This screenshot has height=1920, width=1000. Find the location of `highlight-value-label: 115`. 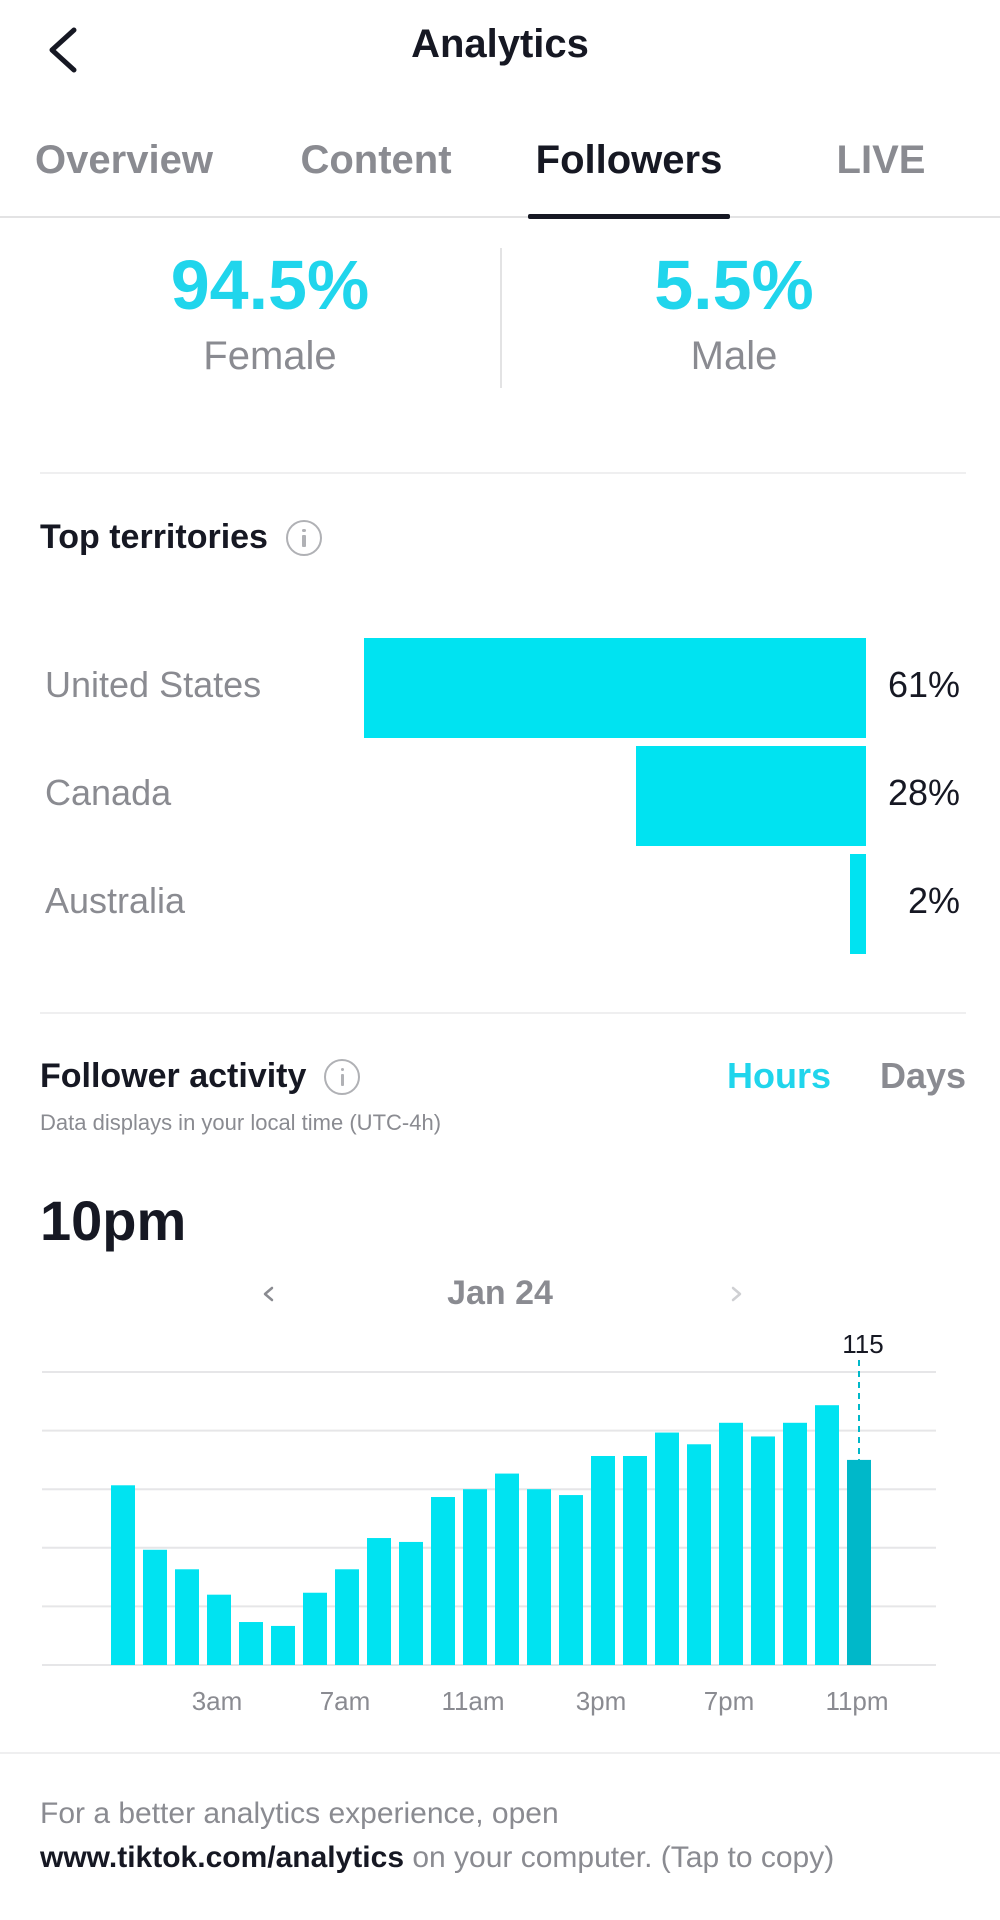

highlight-value-label: 115 is located at coordinates (862, 1344).